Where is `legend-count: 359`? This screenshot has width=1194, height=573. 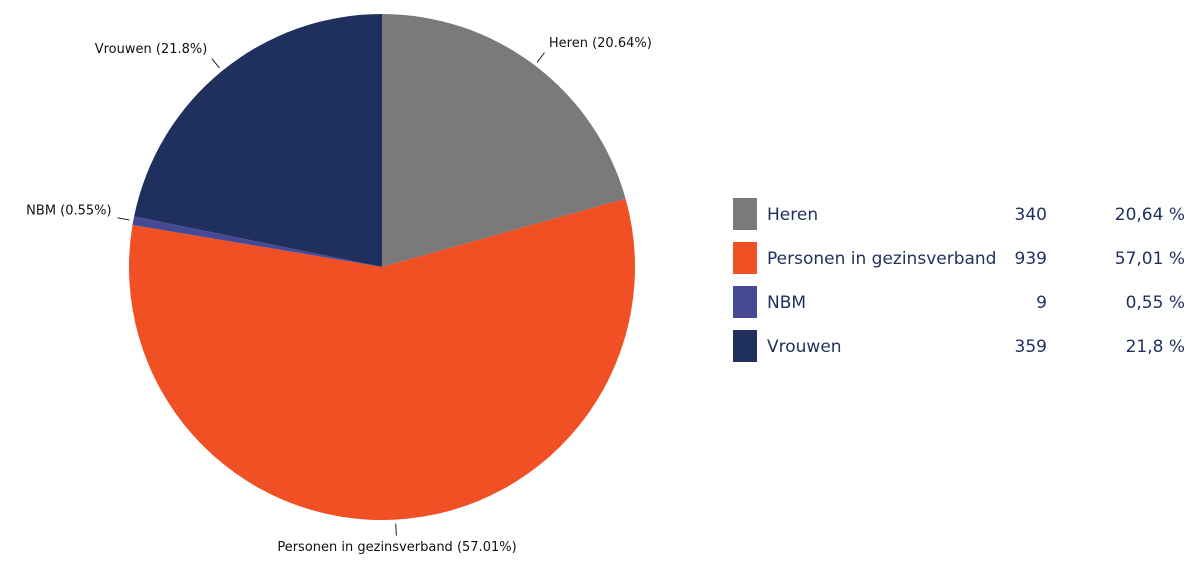 legend-count: 359 is located at coordinates (1031, 347).